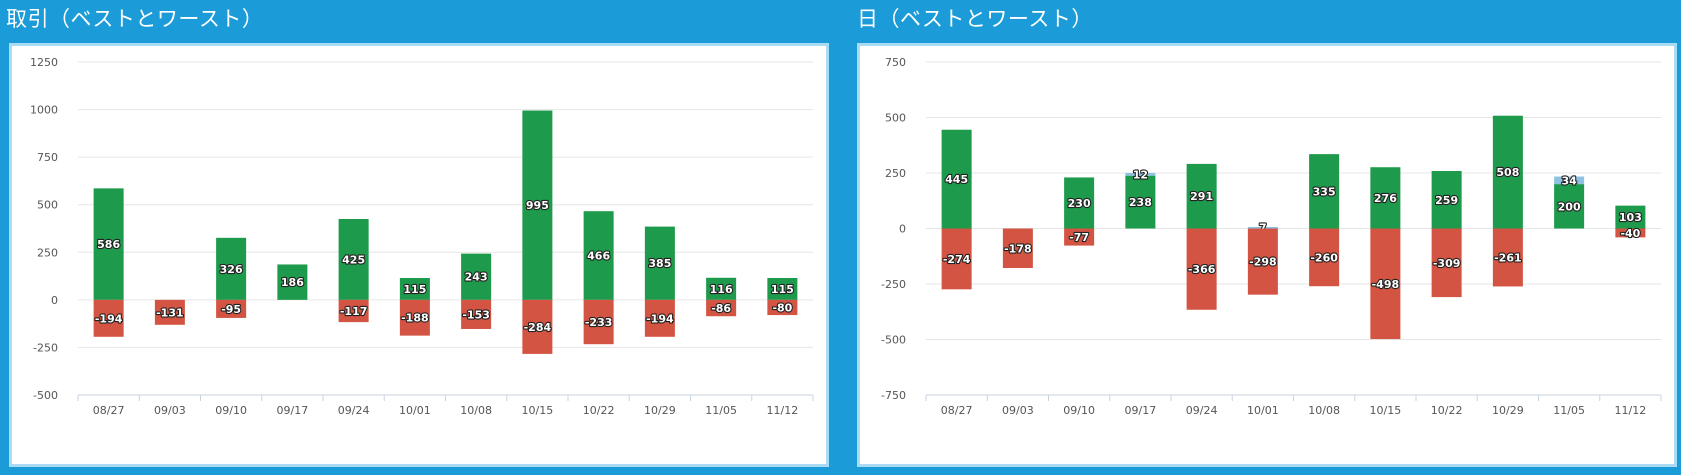  What do you see at coordinates (1324, 257) in the screenshot?
I see `data-label: -260` at bounding box center [1324, 257].